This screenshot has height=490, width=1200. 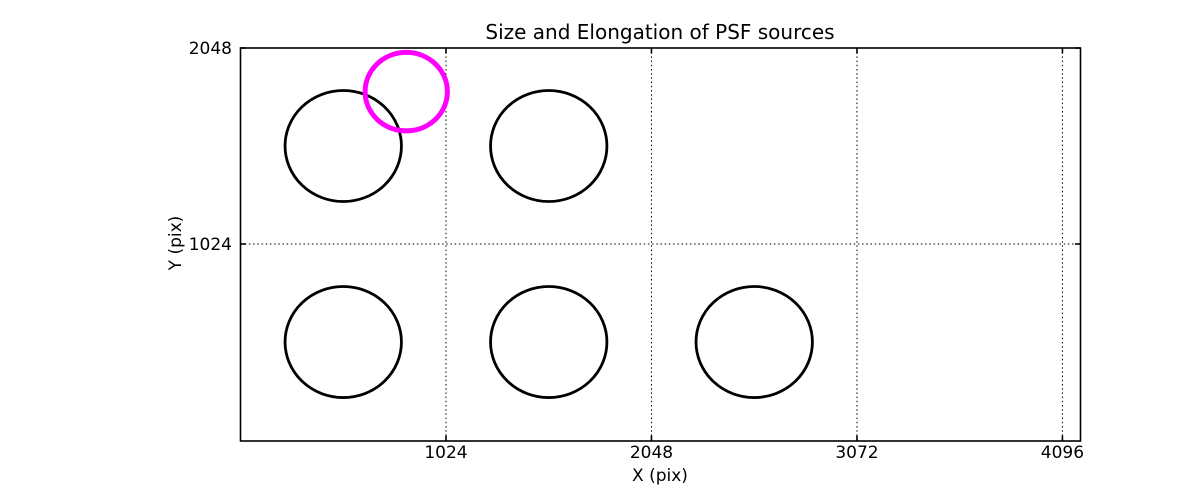 I want to click on y-tick-label: 1024, so click(x=210, y=245).